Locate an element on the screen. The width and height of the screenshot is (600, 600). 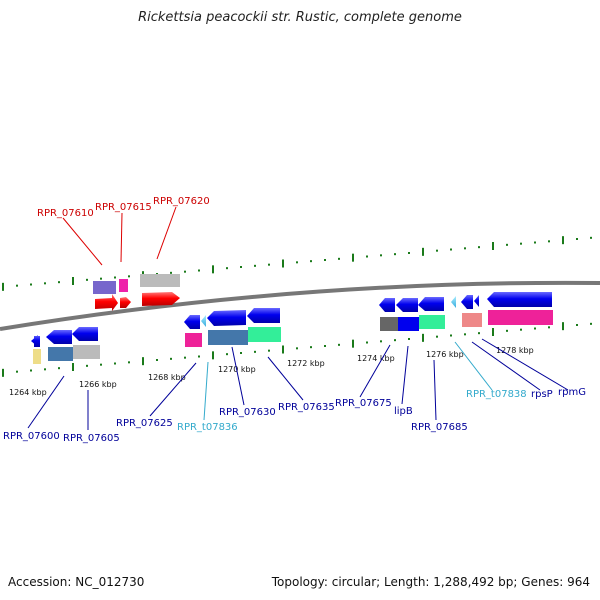
gene-rpr07605b-cog is located at coordinates (86, 352).